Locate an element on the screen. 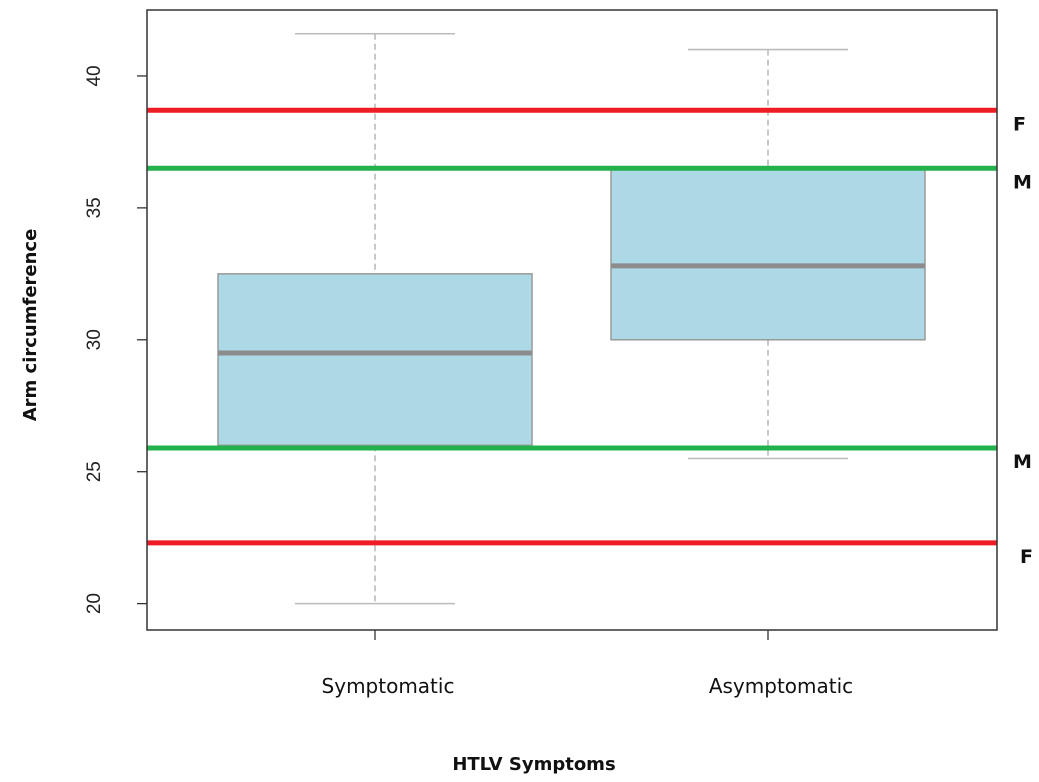  x-axis: Symptomatic Asymptomatic is located at coordinates (587, 664).